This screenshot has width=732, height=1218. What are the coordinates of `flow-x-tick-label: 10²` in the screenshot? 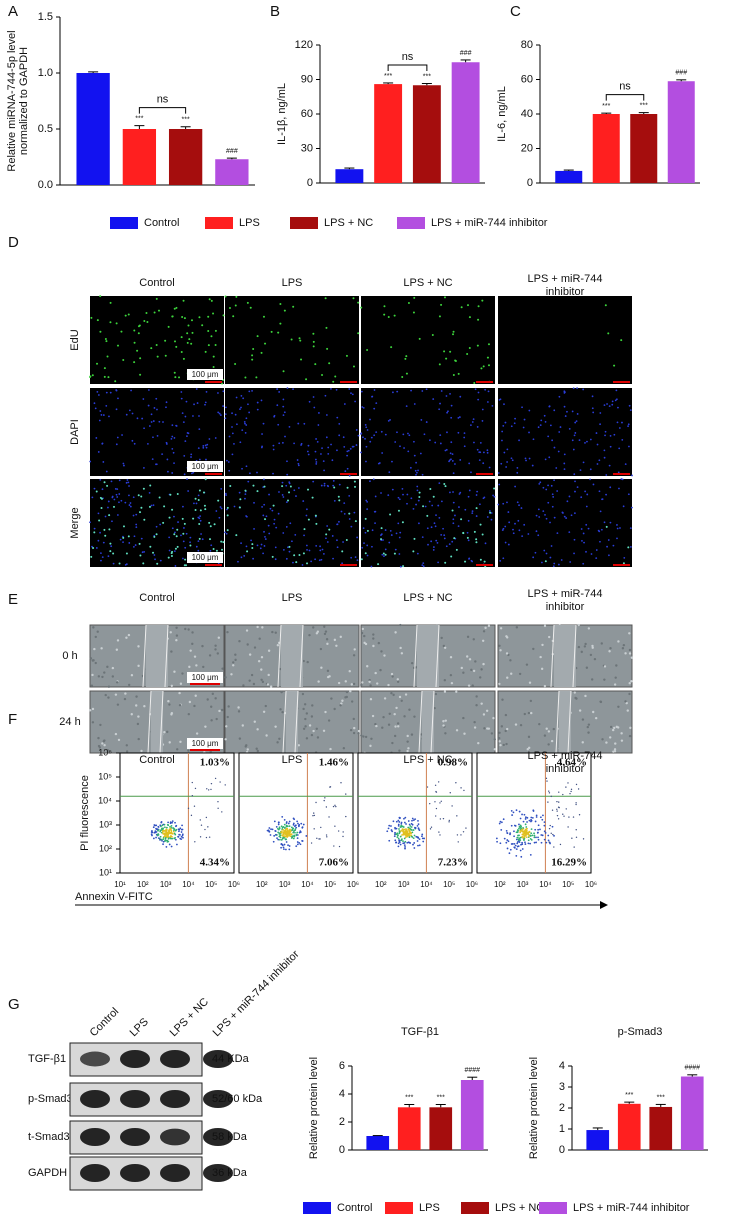 It's located at (262, 884).